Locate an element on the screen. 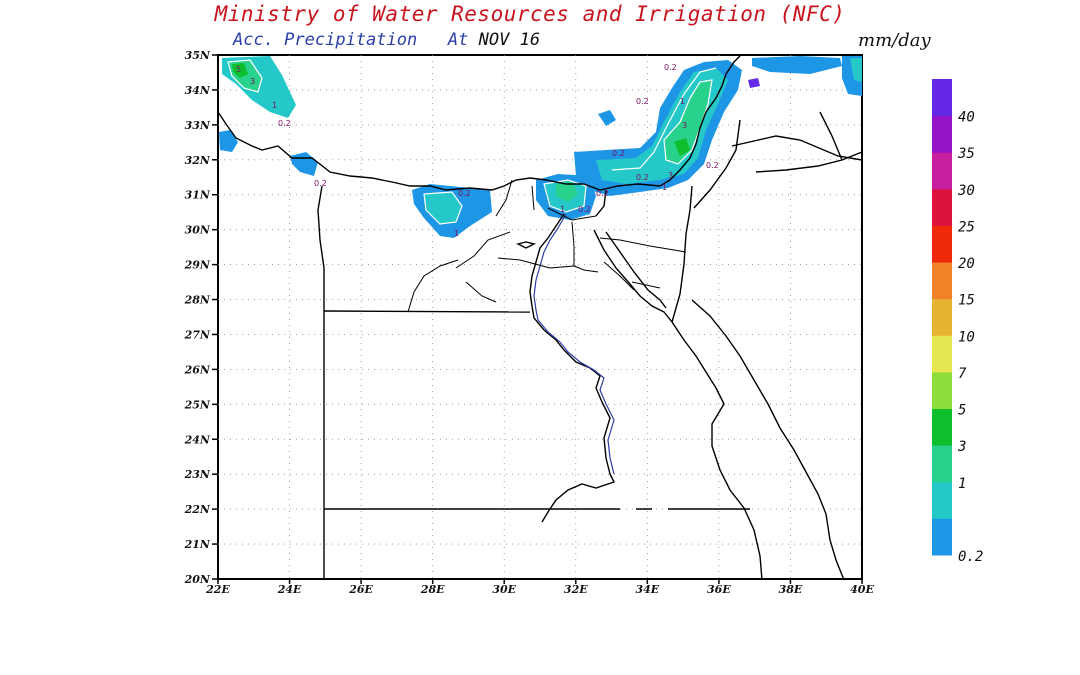  nile-river is located at coordinates (572, 368).